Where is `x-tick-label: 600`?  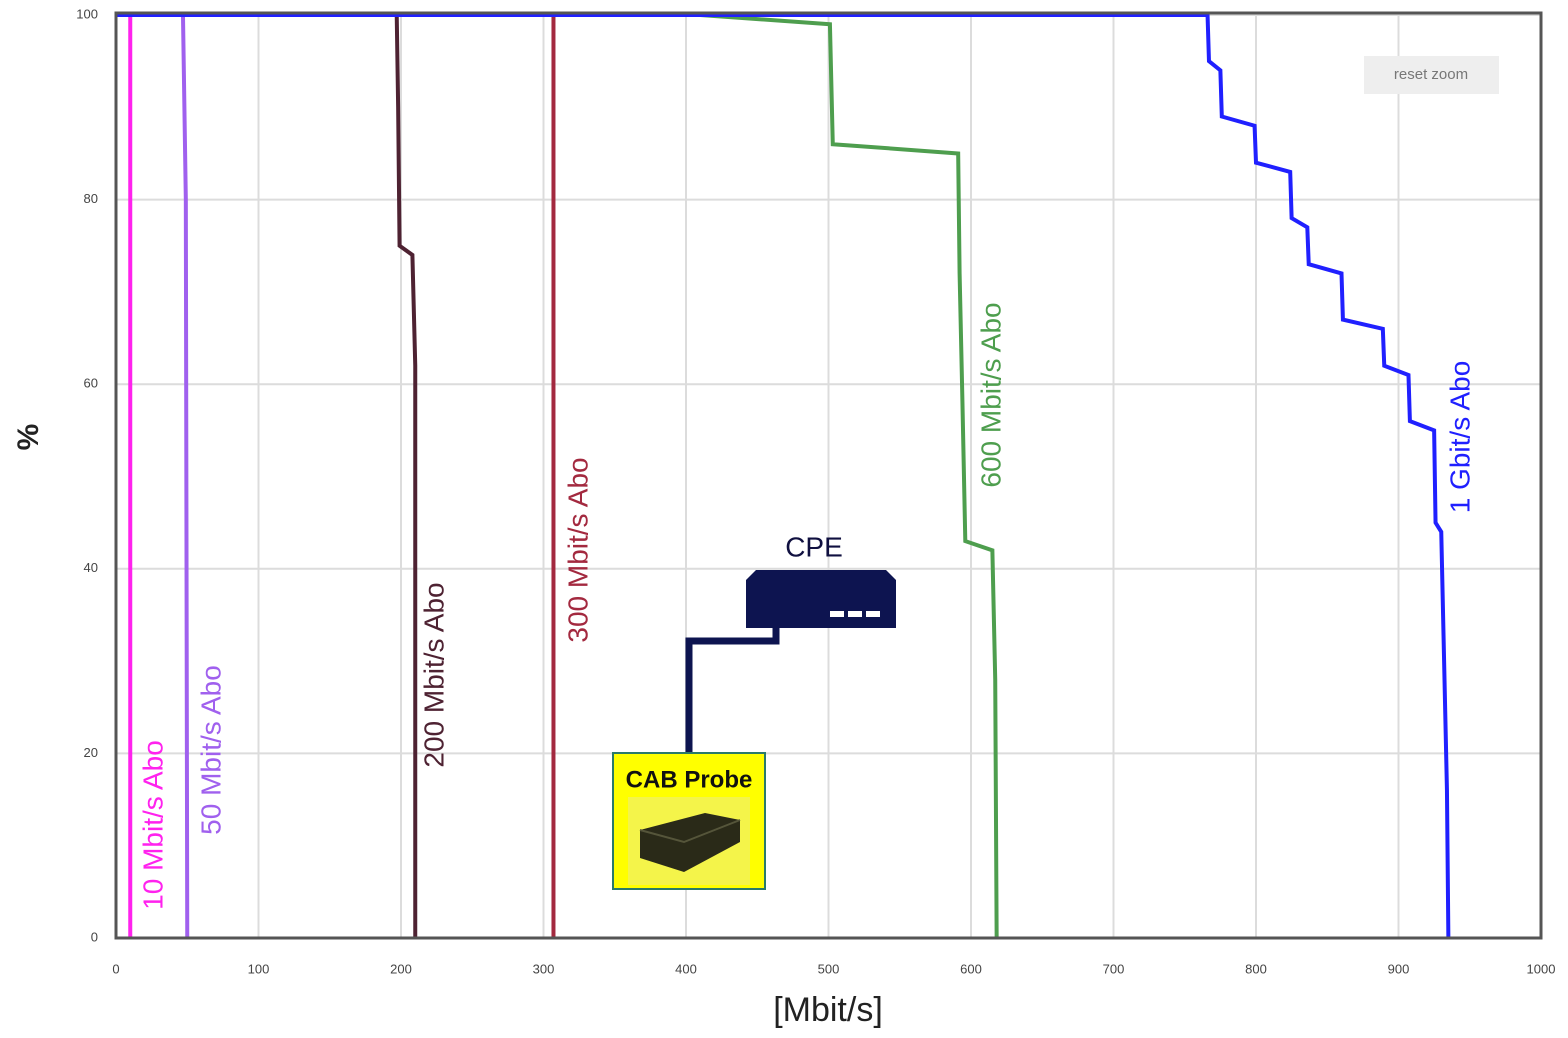
x-tick-label: 600 is located at coordinates (971, 968).